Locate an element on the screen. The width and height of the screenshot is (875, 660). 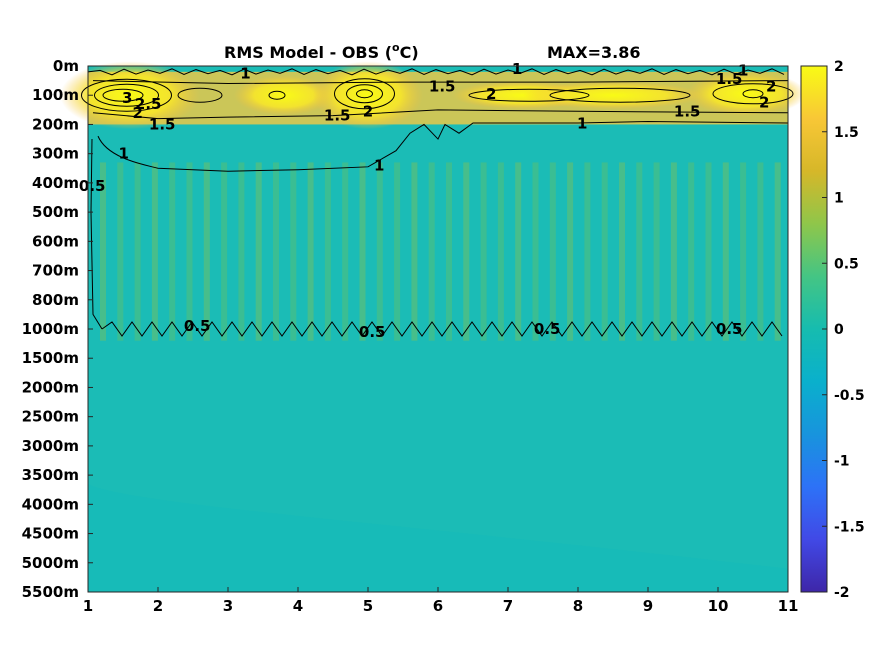
y-tick-label: 800m is located at coordinates (55, 300).